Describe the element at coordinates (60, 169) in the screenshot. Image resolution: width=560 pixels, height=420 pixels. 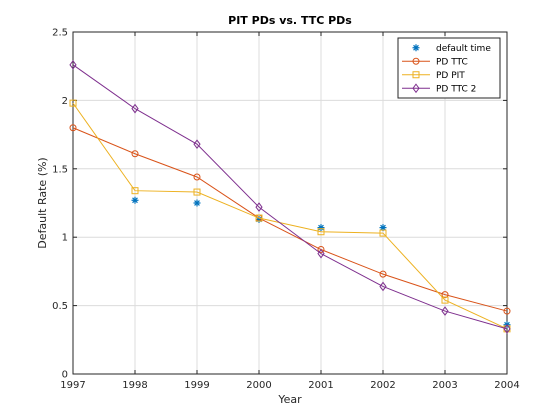
I see `y-tick-label: 1.5` at that location.